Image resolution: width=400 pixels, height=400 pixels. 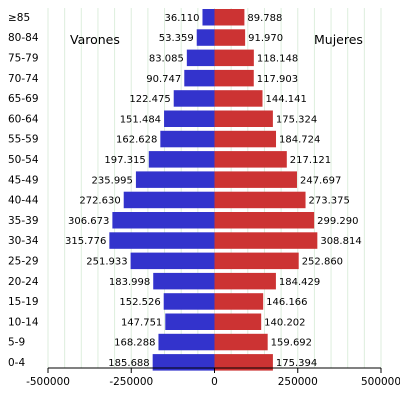 What do you see at coordinates (265, 38) in the screenshot?
I see `female-value-80-84: 91.970` at bounding box center [265, 38].